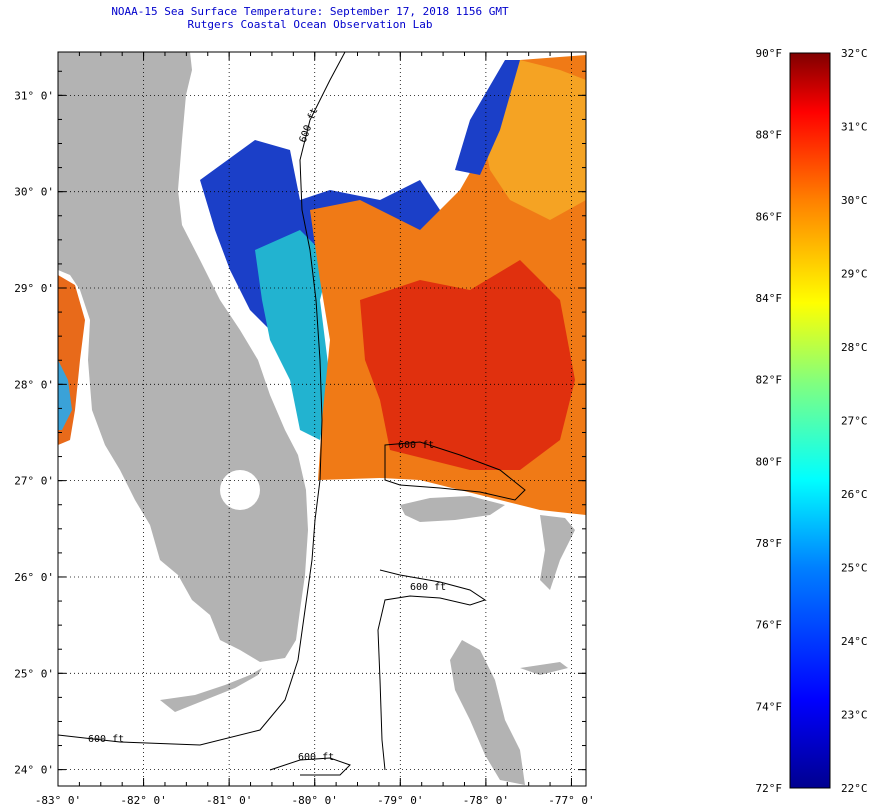  I want to click on lat-tick-label: 31° 0', so click(34, 95).